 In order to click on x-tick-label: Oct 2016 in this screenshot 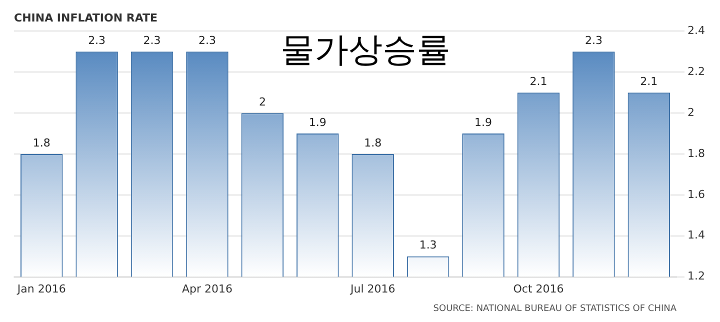, I will do `click(538, 289)`.